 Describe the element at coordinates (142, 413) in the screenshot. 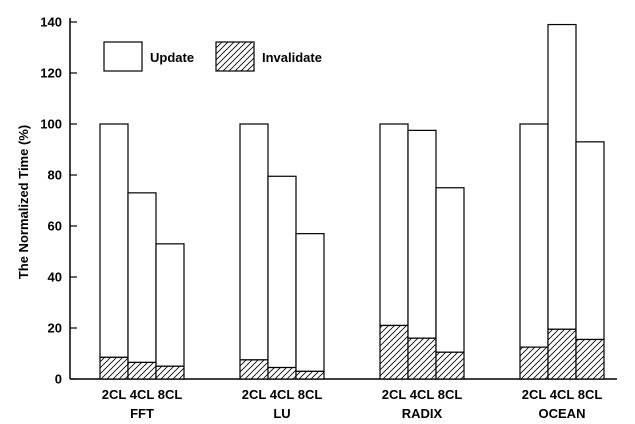

I see `group-label: FFT` at that location.